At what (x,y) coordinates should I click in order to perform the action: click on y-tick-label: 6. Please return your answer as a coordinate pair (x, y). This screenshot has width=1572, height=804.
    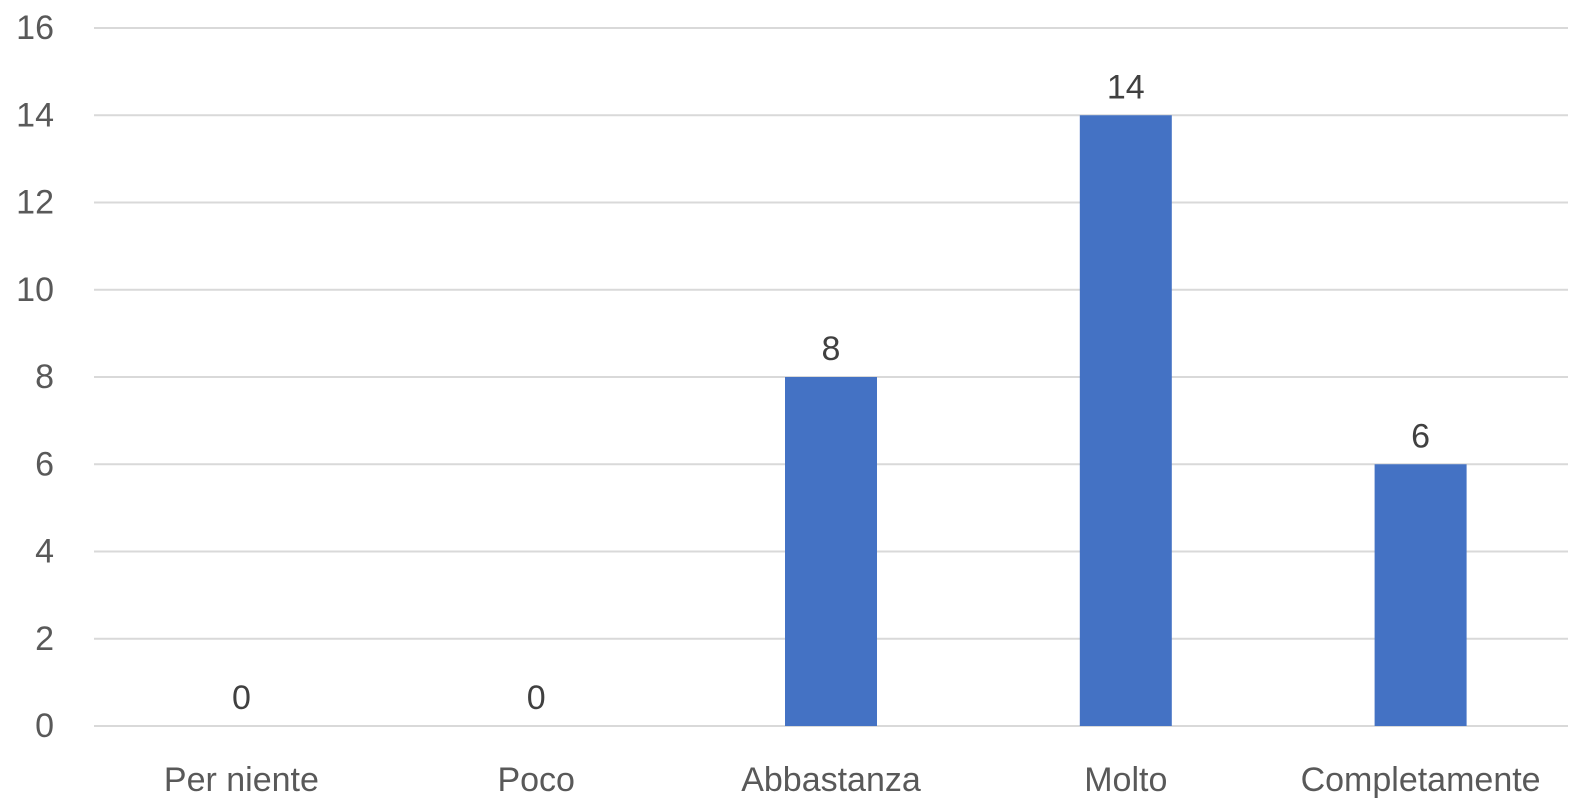
    Looking at the image, I should click on (44, 464).